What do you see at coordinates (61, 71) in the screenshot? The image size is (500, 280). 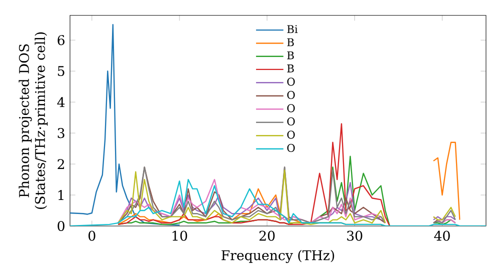 I see `y-tick-label: 5` at bounding box center [61, 71].